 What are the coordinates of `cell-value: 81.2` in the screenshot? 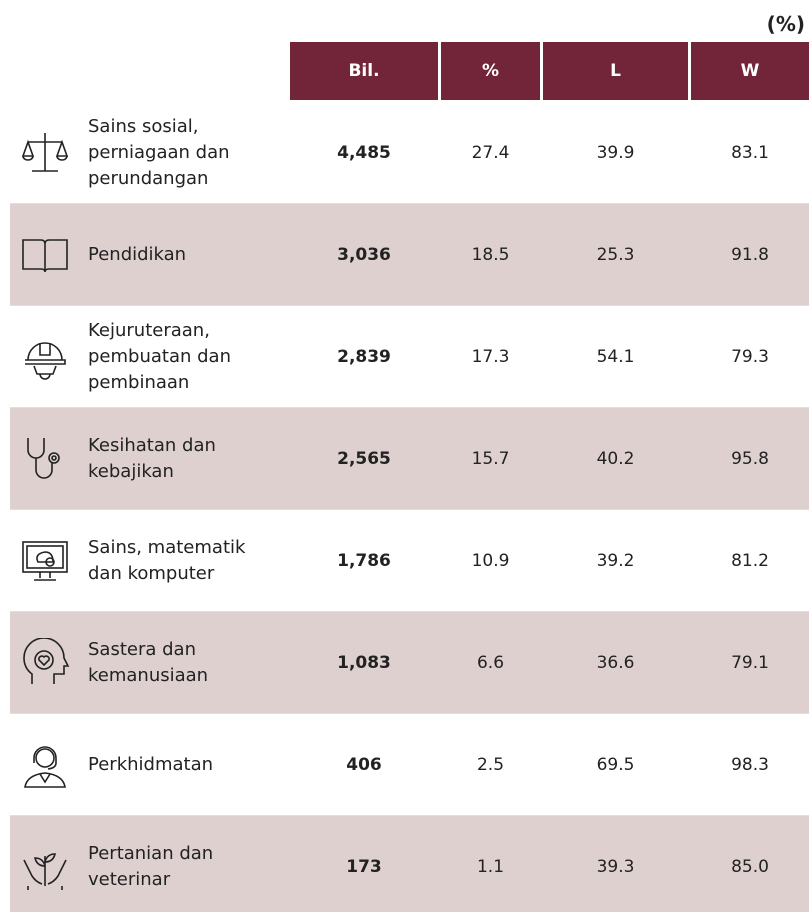 It's located at (750, 561).